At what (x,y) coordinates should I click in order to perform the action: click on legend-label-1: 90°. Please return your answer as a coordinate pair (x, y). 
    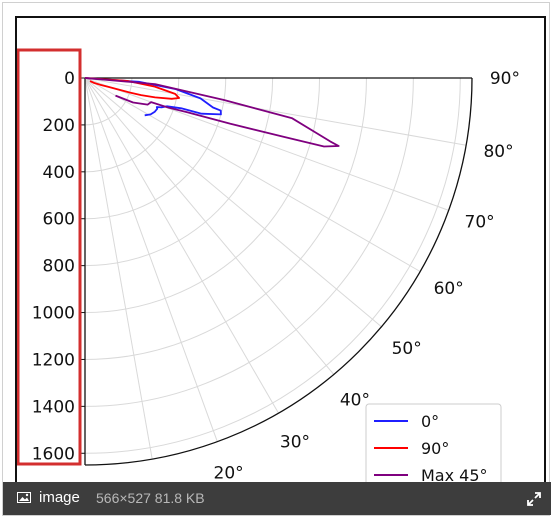
    Looking at the image, I should click on (435, 448).